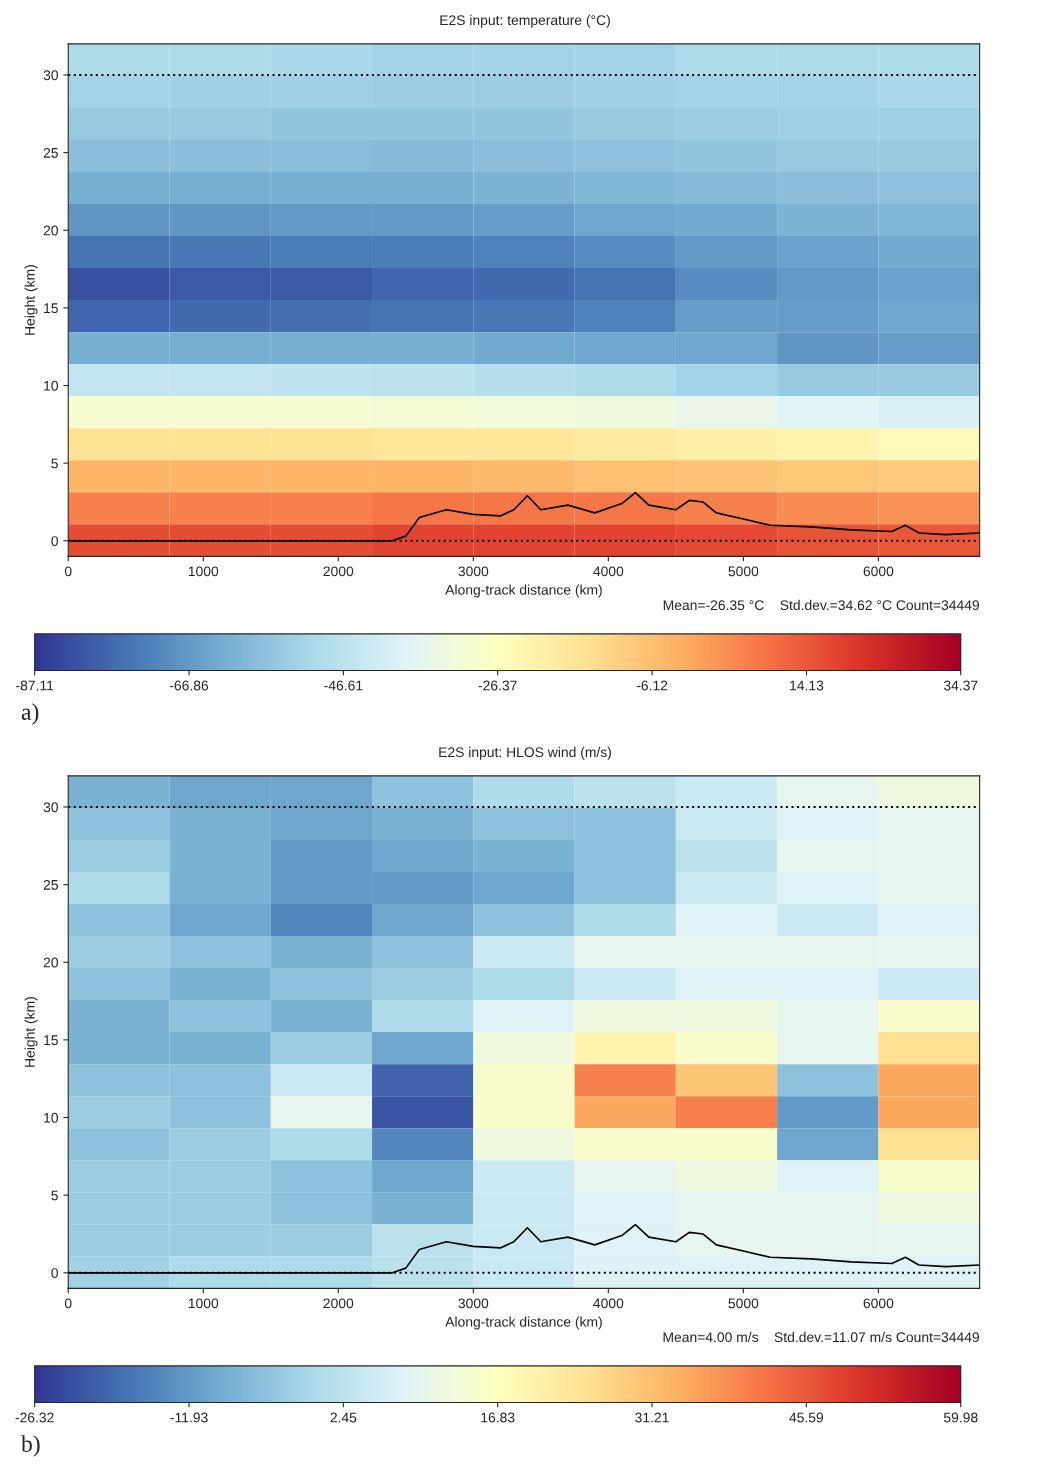 The height and width of the screenshot is (1464, 1050). What do you see at coordinates (960, 1417) in the screenshot?
I see `color-bar-label: 59.98` at bounding box center [960, 1417].